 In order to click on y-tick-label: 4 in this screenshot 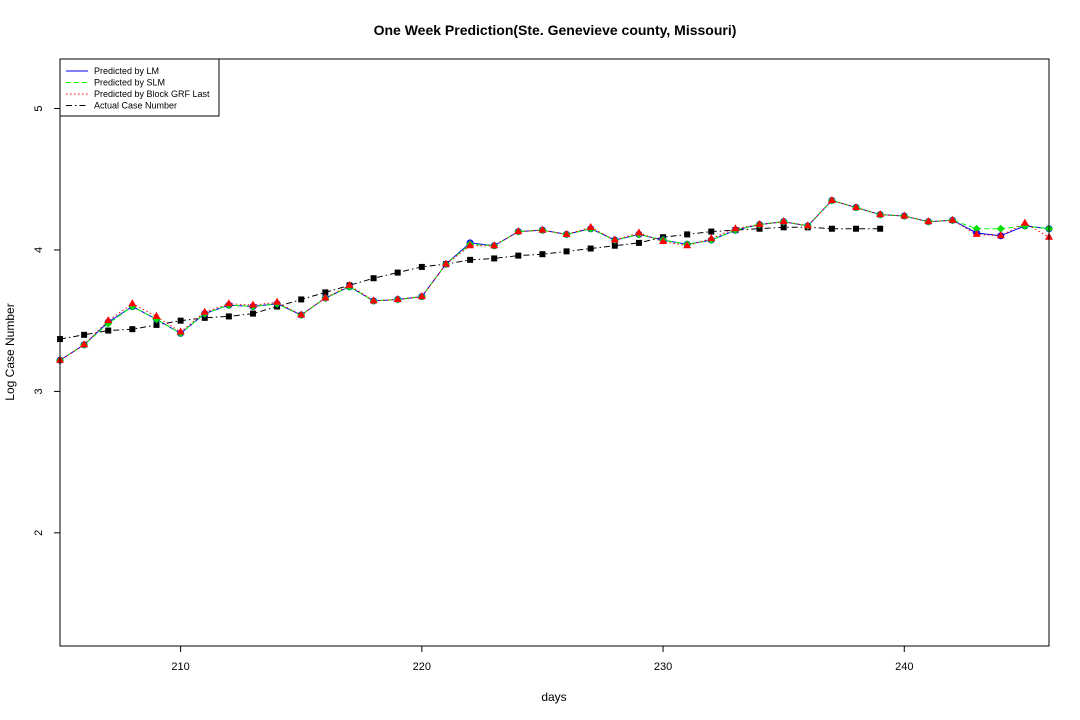, I will do `click(39, 250)`.